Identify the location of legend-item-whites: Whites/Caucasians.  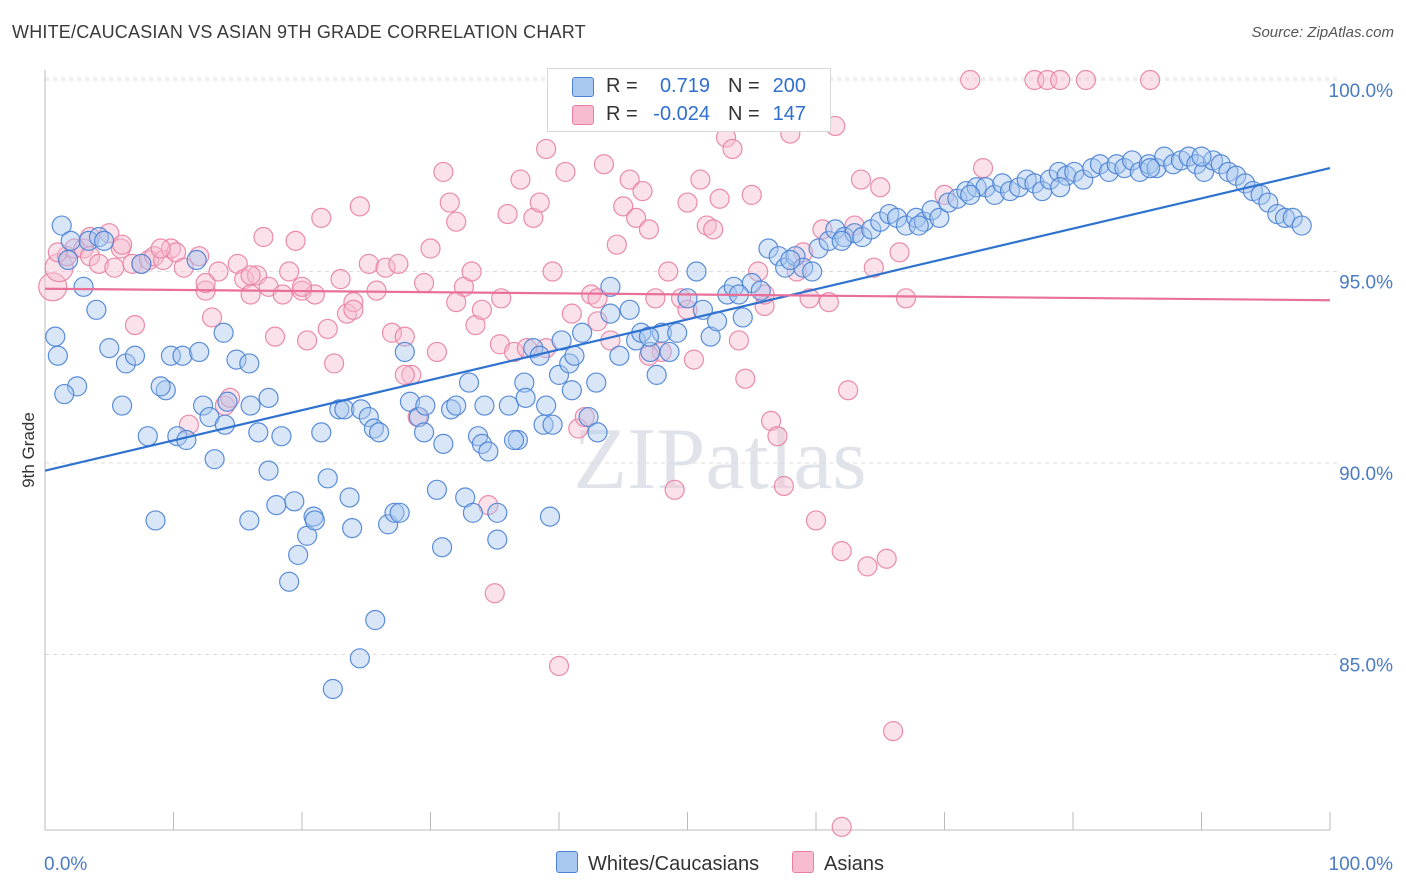
(657, 863).